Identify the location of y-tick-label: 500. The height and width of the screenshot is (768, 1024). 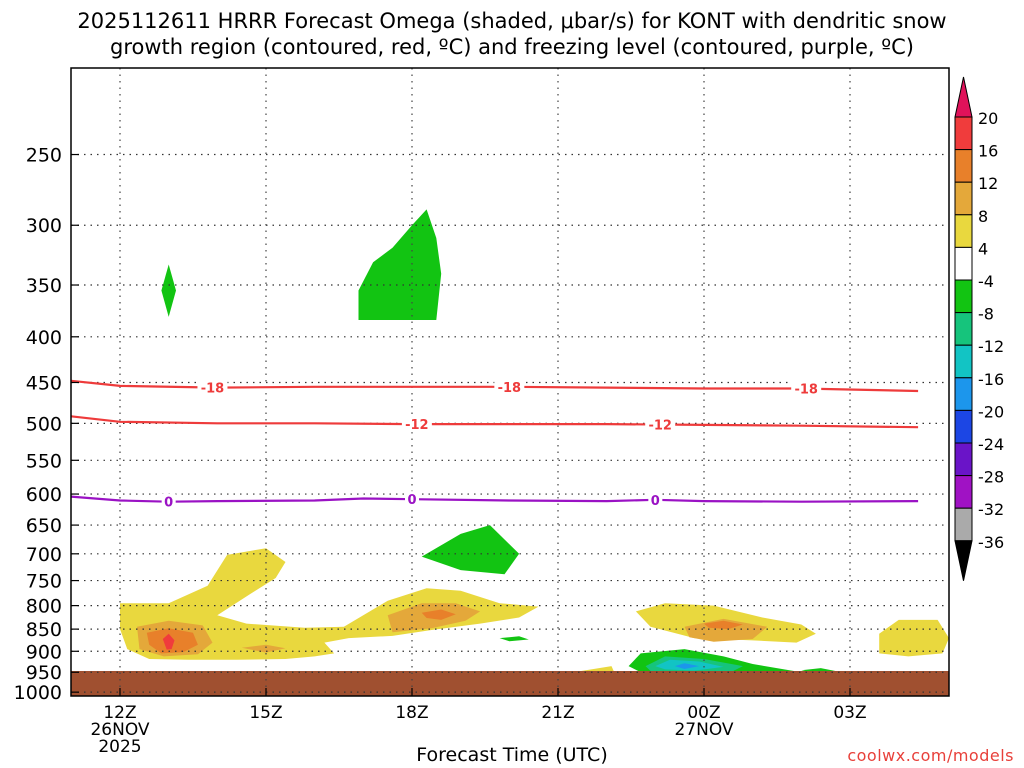
(44, 424).